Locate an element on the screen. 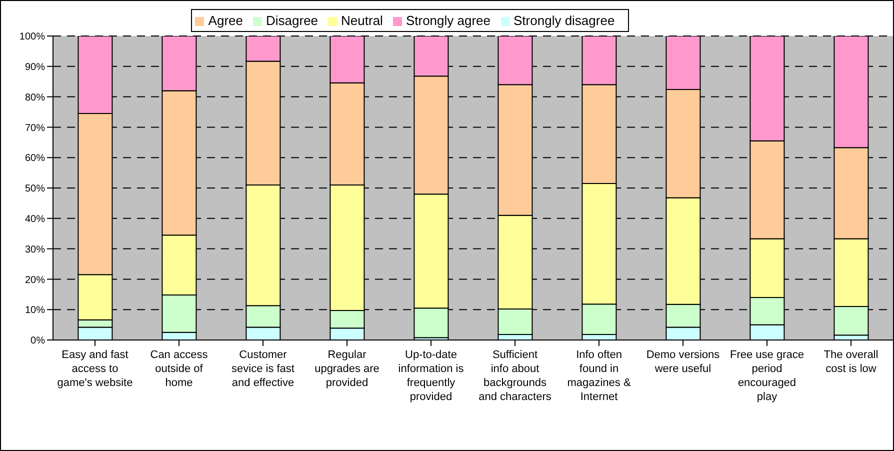 The width and height of the screenshot is (894, 451). legend-label: Strongly disagree is located at coordinates (564, 20).